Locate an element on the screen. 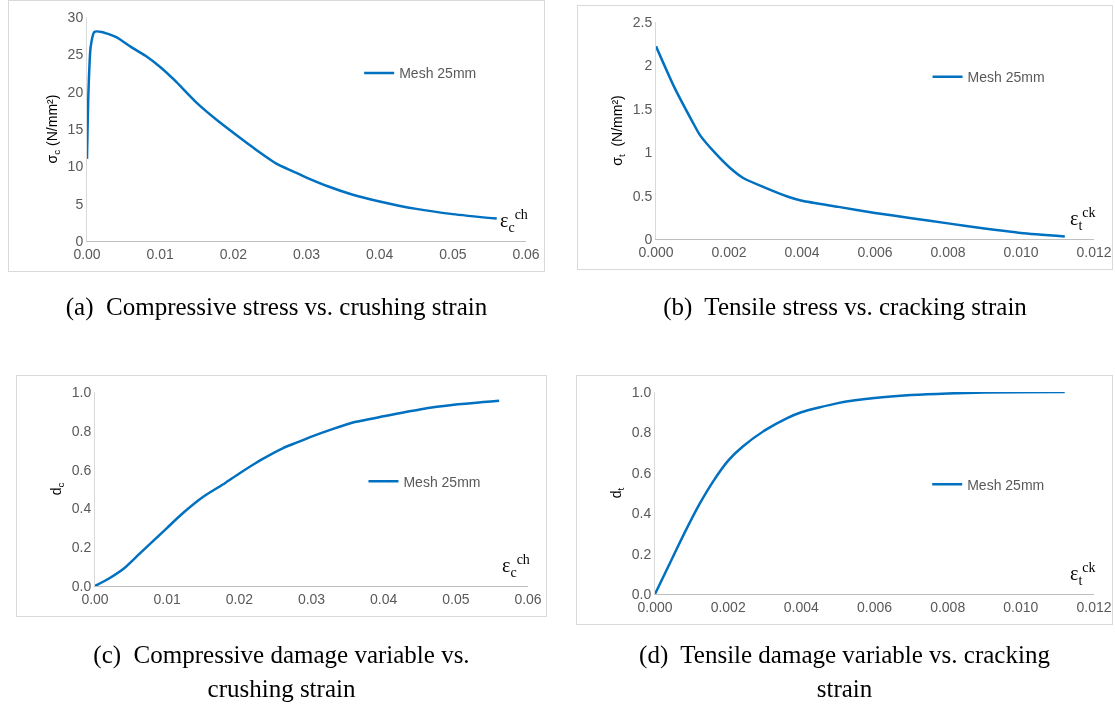 The height and width of the screenshot is (709, 1115). y-tick-label: 25 is located at coordinates (75, 54).